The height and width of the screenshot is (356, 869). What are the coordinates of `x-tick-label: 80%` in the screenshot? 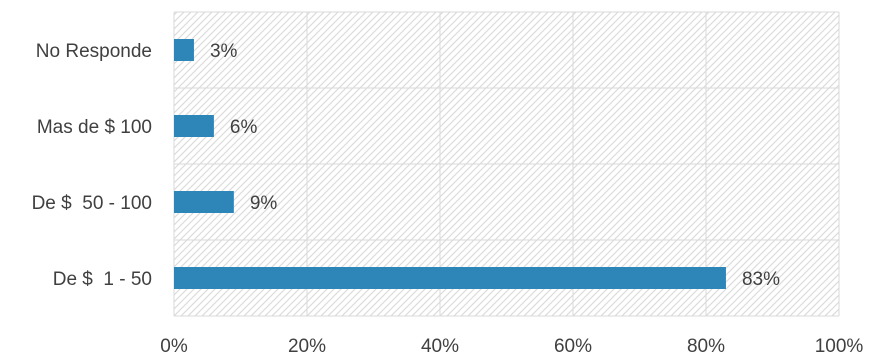 It's located at (706, 346).